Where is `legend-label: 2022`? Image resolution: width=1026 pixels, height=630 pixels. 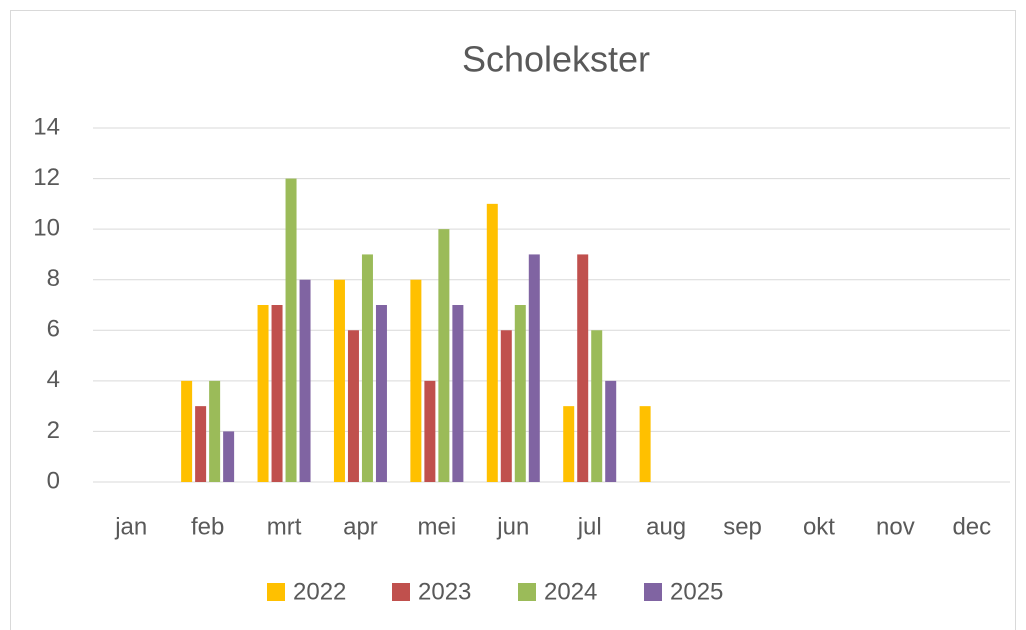 legend-label: 2022 is located at coordinates (319, 591).